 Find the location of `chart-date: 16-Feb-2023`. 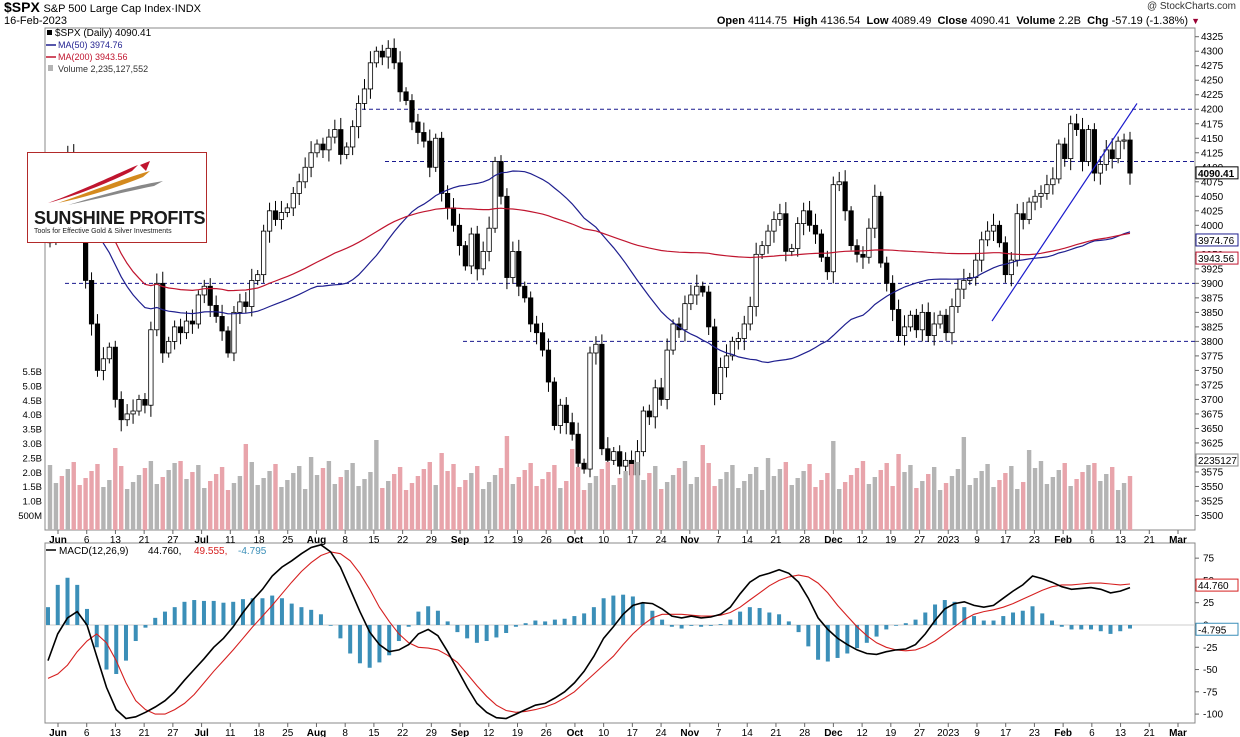

chart-date: 16-Feb-2023 is located at coordinates (35, 21).